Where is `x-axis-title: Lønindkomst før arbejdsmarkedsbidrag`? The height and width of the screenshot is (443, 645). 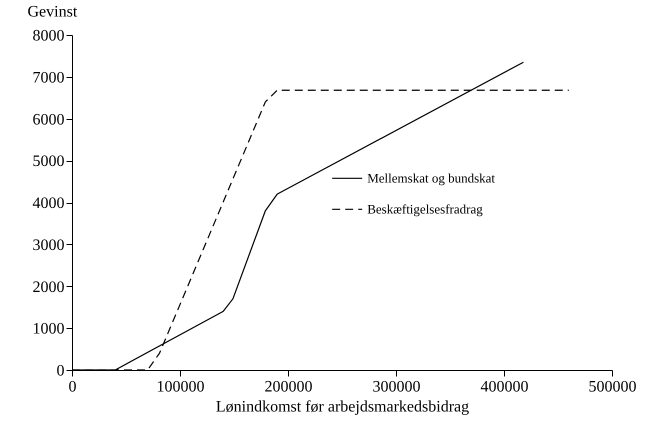 x-axis-title: Lønindkomst før arbejdsmarkedsbidrag is located at coordinates (343, 407).